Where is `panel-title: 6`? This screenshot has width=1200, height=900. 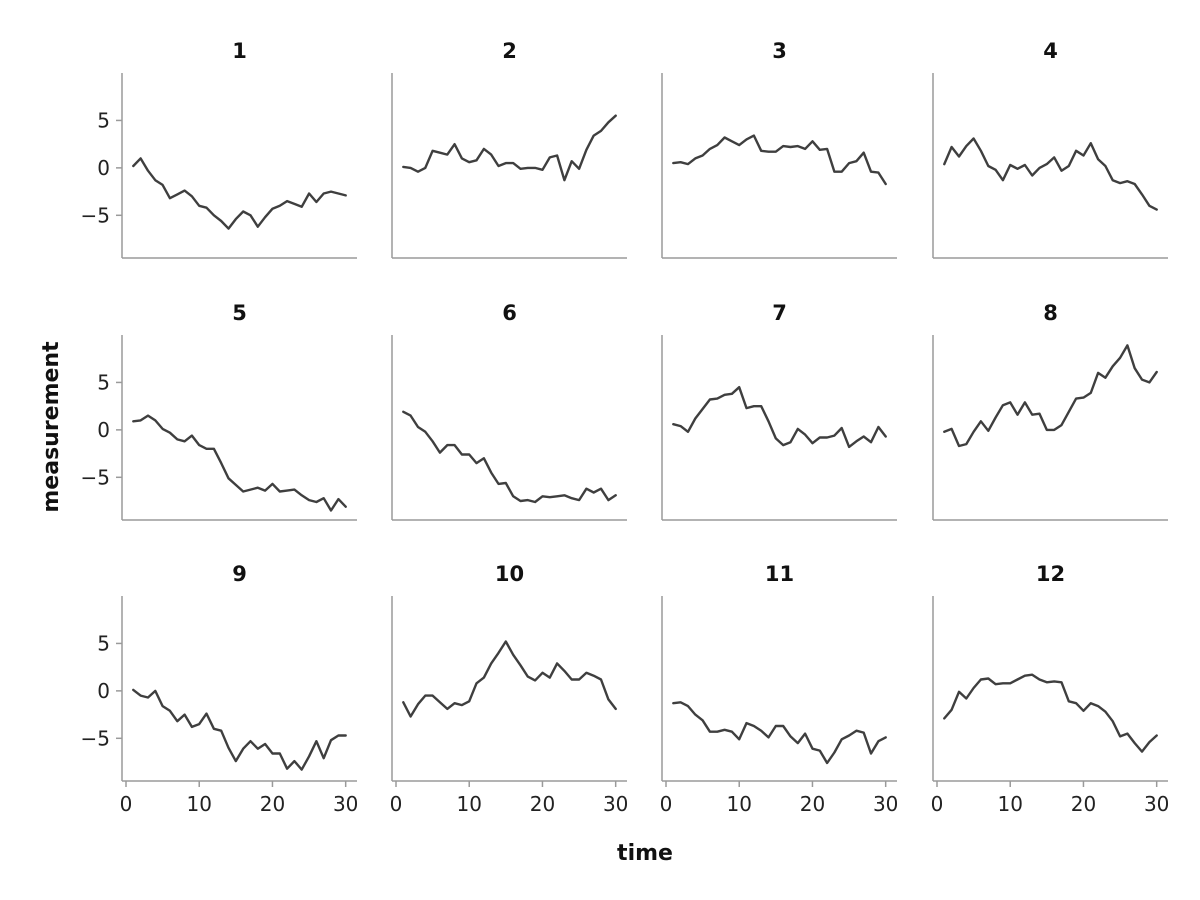
panel-title: 6 is located at coordinates (509, 313).